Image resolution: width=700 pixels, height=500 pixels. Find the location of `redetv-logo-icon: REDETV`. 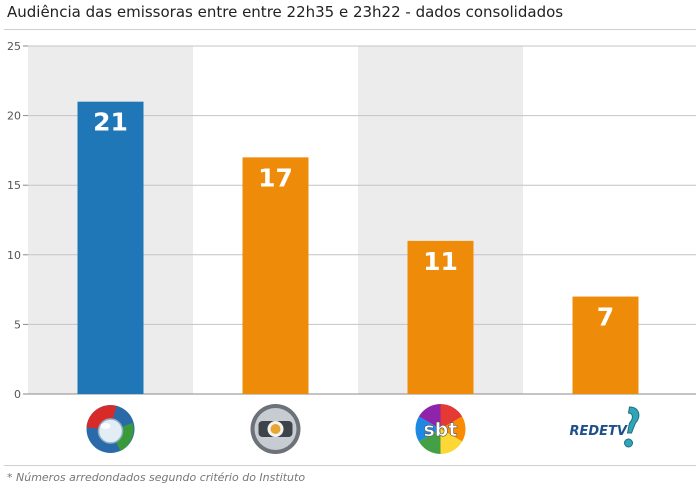

redetv-logo-icon: REDETV is located at coordinates (605, 427).